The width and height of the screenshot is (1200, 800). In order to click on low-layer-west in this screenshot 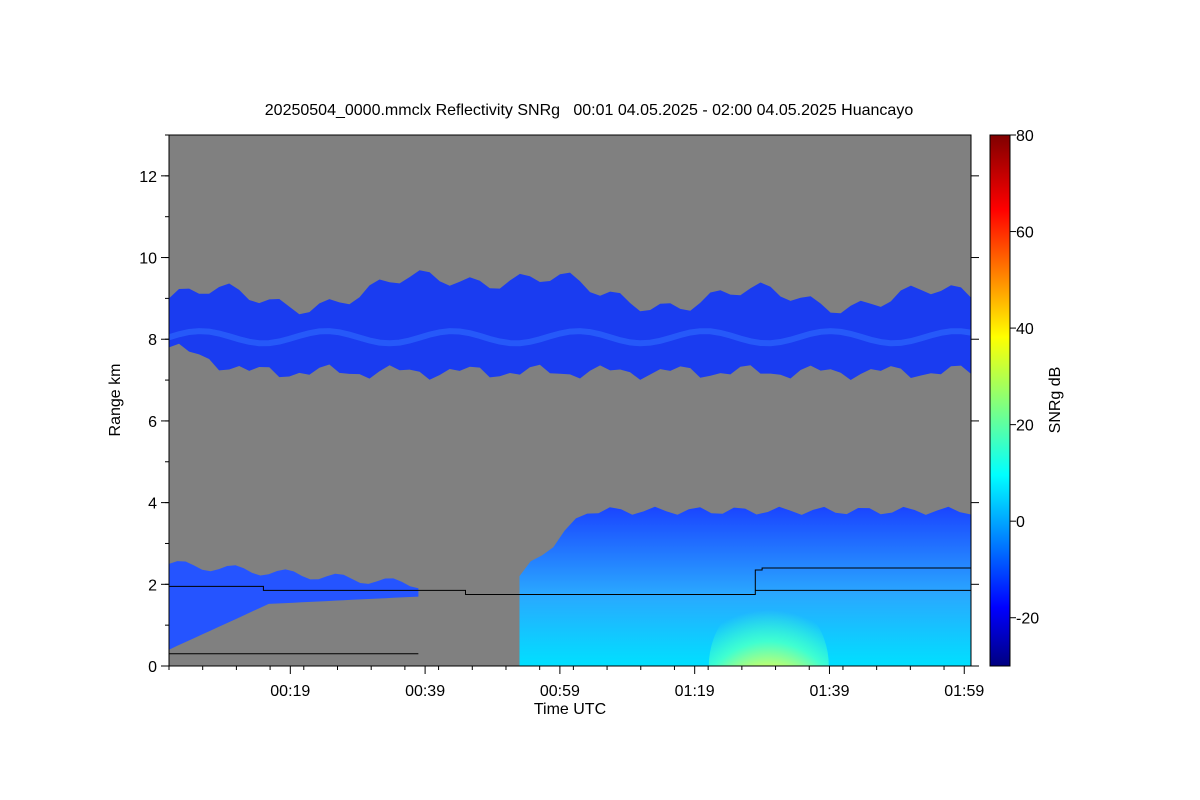, I will do `click(294, 605)`.